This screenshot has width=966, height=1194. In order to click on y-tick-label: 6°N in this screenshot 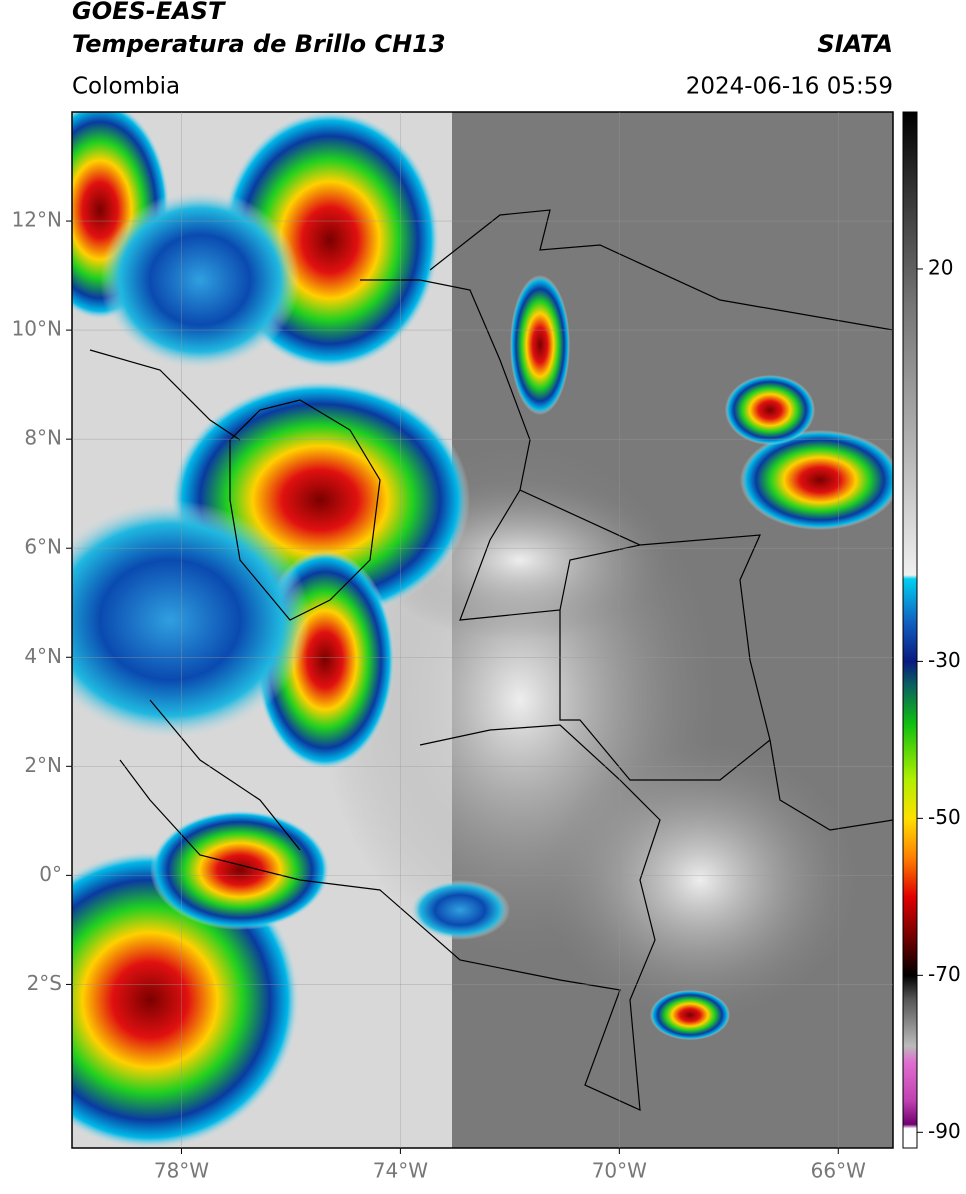, I will do `click(43, 547)`.